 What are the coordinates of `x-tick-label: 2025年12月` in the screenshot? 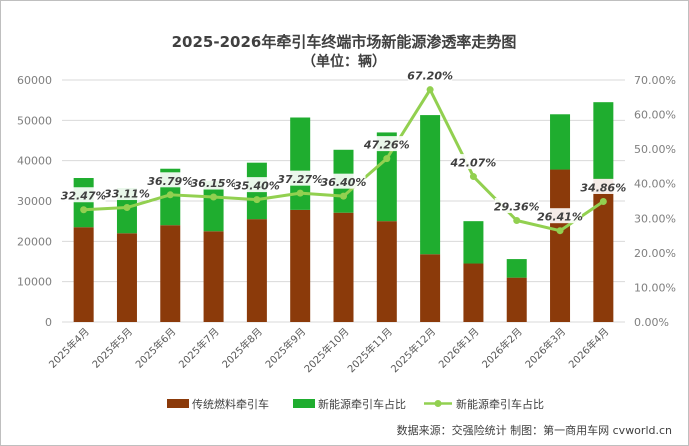 It's located at (413, 350).